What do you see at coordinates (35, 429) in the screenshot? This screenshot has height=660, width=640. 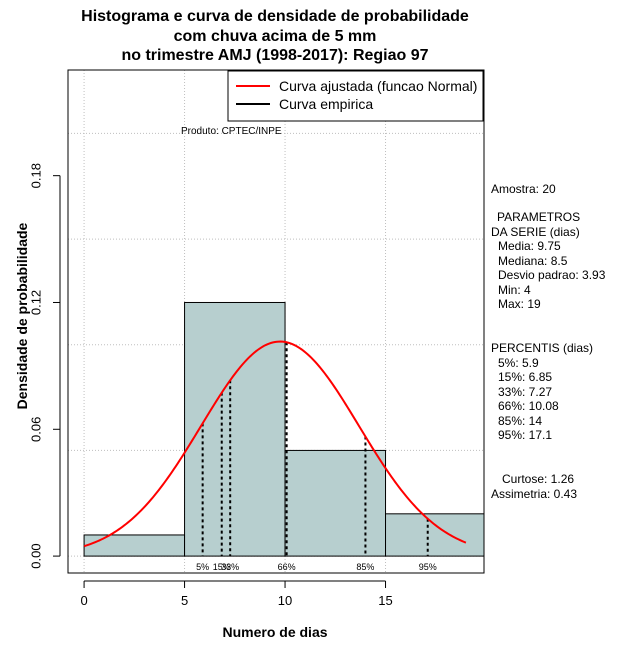 I see `y-tick-label: 0.06` at bounding box center [35, 429].